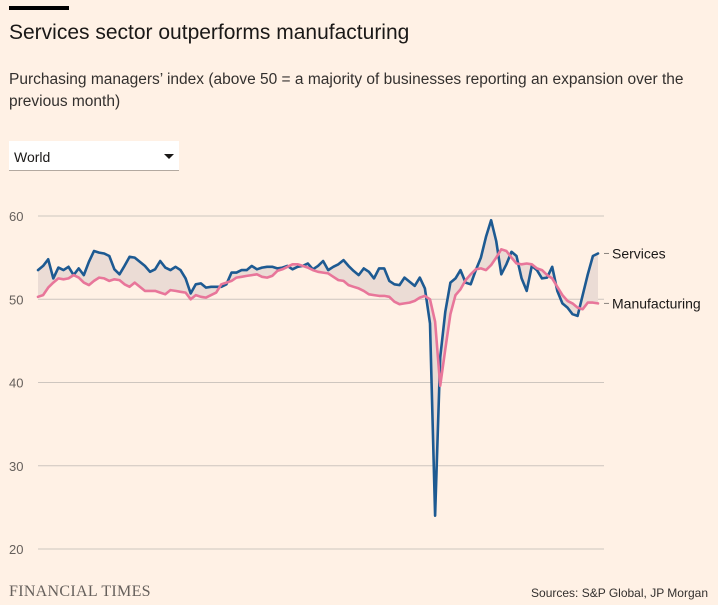 The height and width of the screenshot is (605, 718). Describe the element at coordinates (619, 593) in the screenshot. I see `source-note: Sources: S&P Global, JP Morgan` at that location.